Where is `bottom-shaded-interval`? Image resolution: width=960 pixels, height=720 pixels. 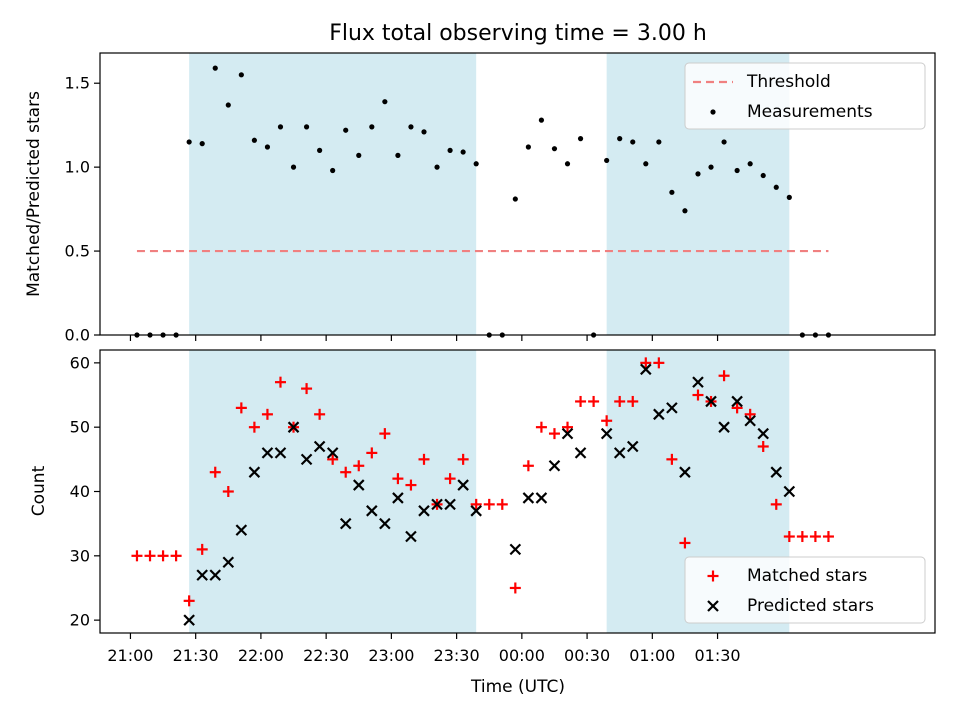
bottom-shaded-interval is located at coordinates (333, 491).